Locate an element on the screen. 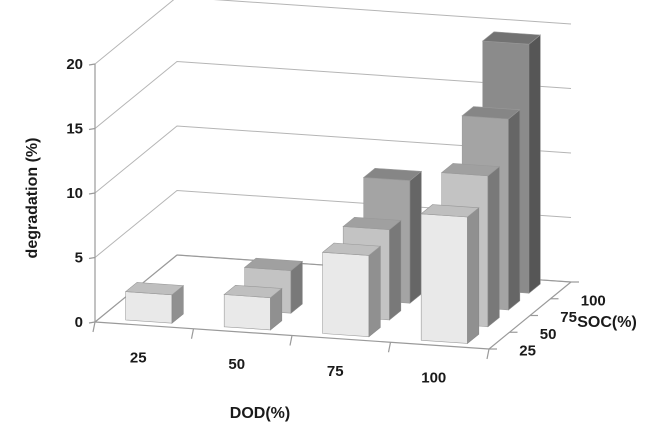 The height and width of the screenshot is (429, 652). y-tick-label: 15 is located at coordinates (74, 129).